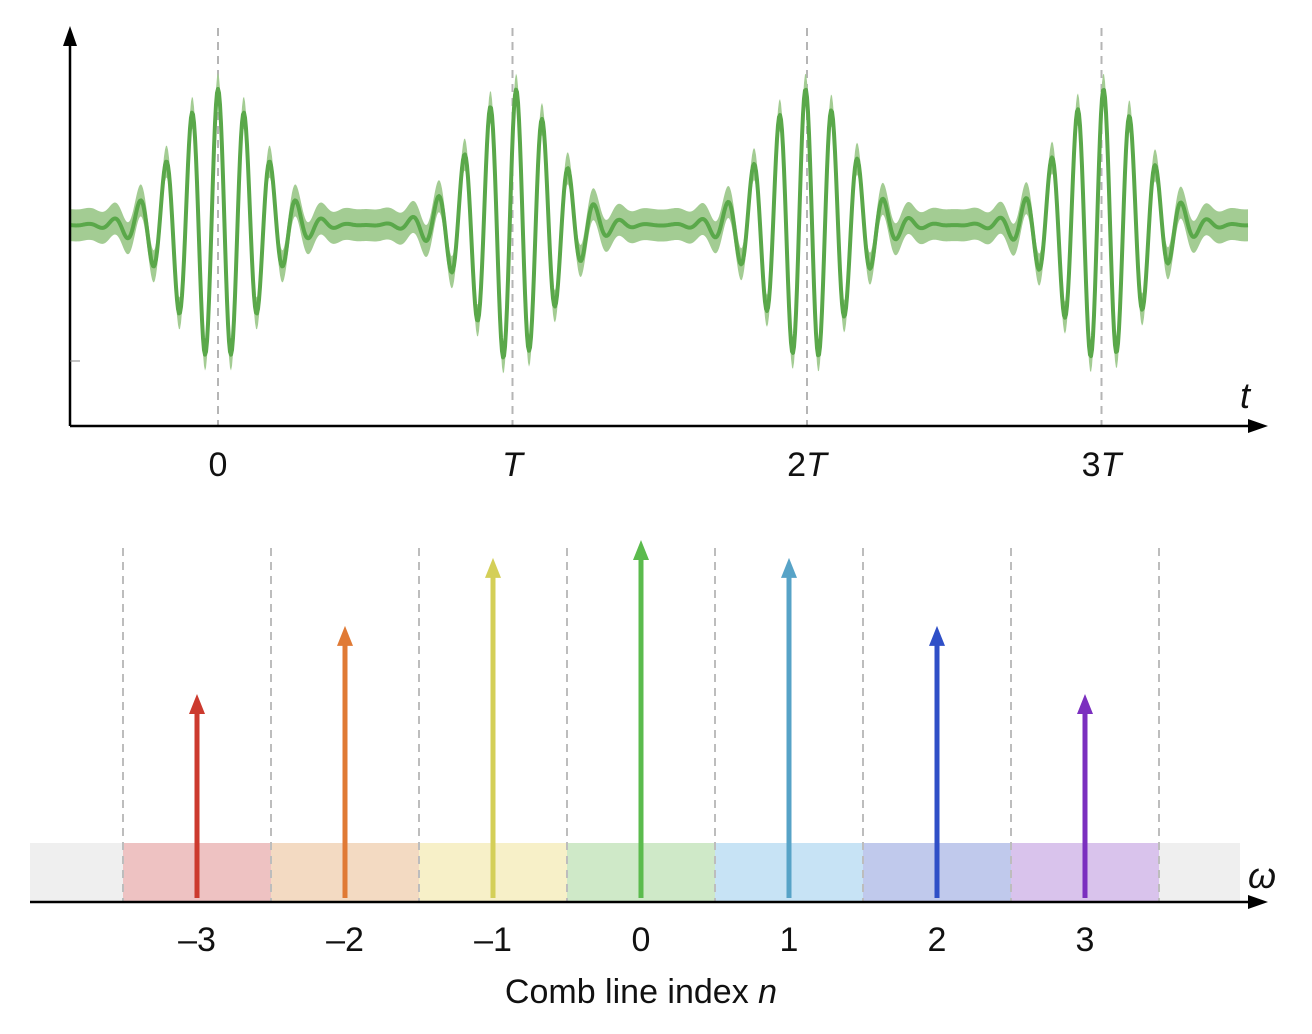 The height and width of the screenshot is (1034, 1312). What do you see at coordinates (493, 940) in the screenshot?
I see `comb-index-label: –1` at bounding box center [493, 940].